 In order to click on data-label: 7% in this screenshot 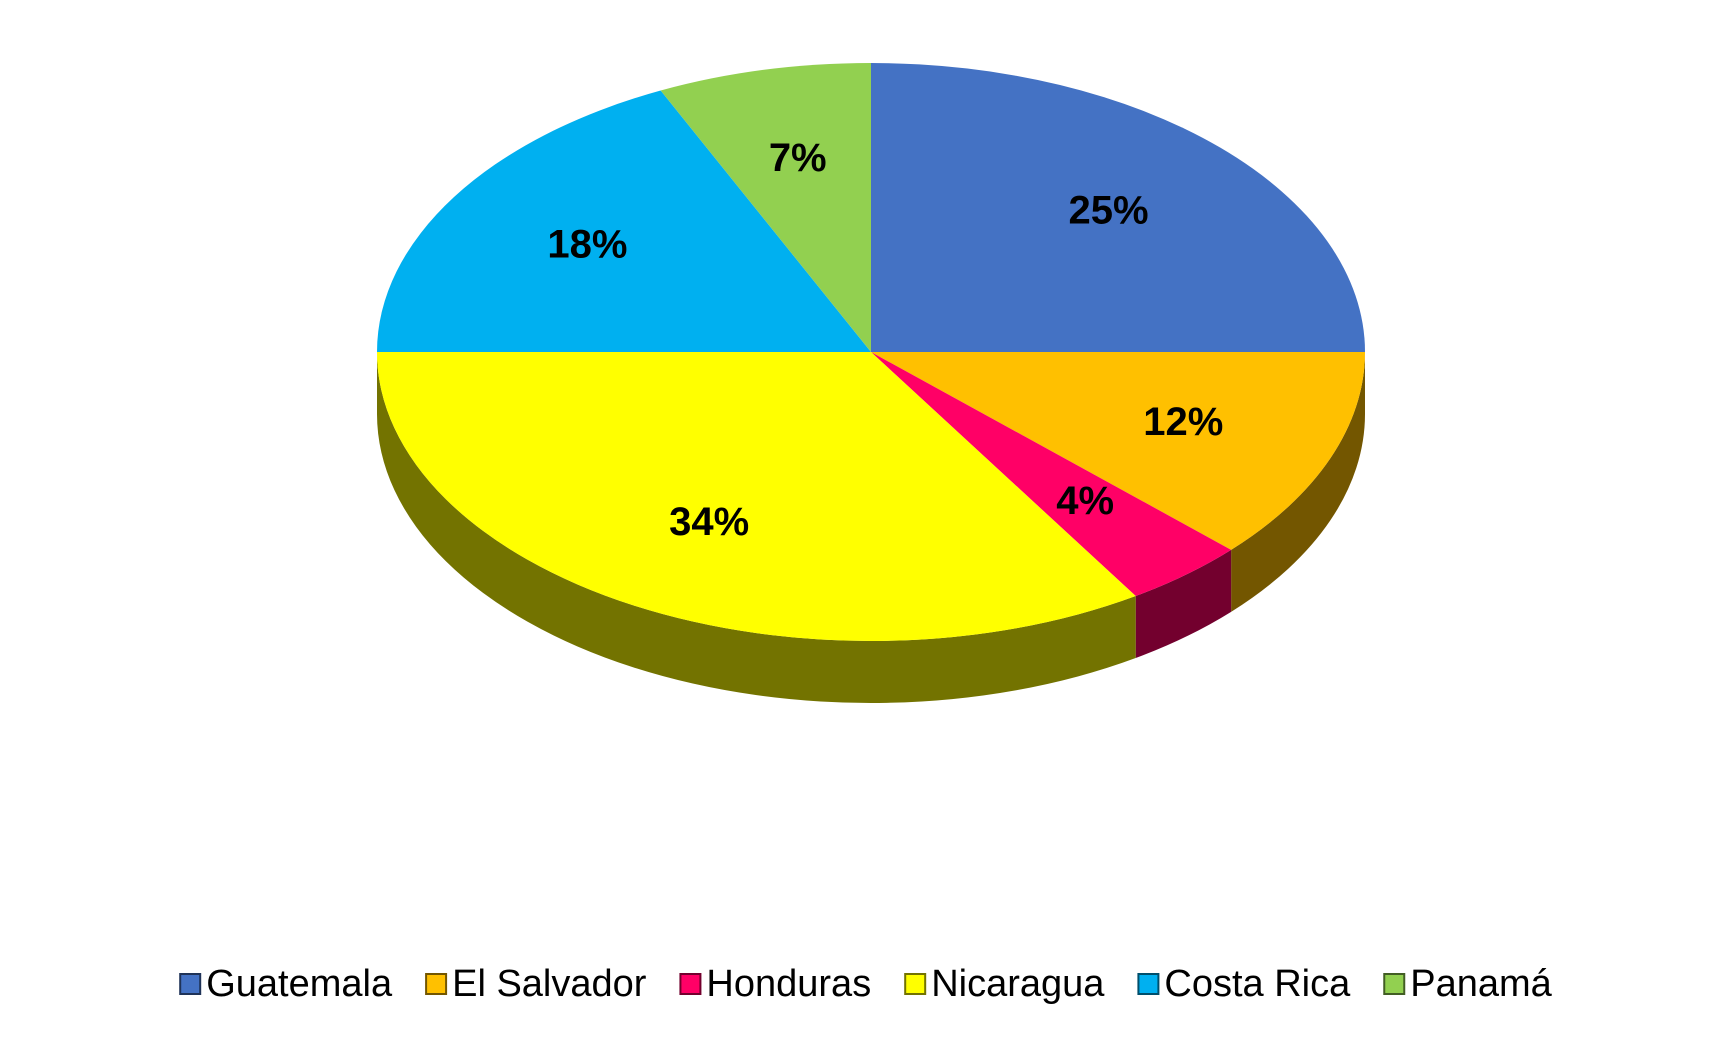, I will do `click(798, 158)`.